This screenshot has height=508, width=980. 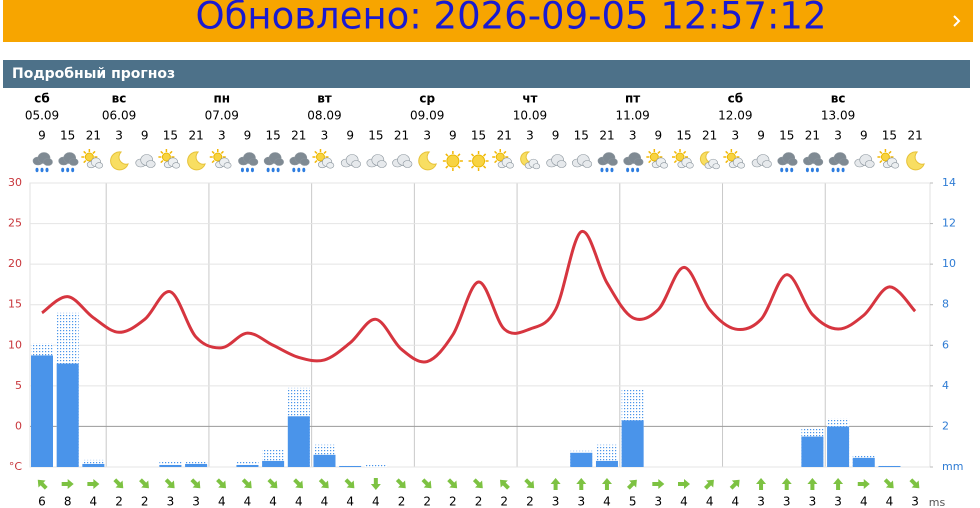 I want to click on day-date: 09.09, so click(x=427, y=116).